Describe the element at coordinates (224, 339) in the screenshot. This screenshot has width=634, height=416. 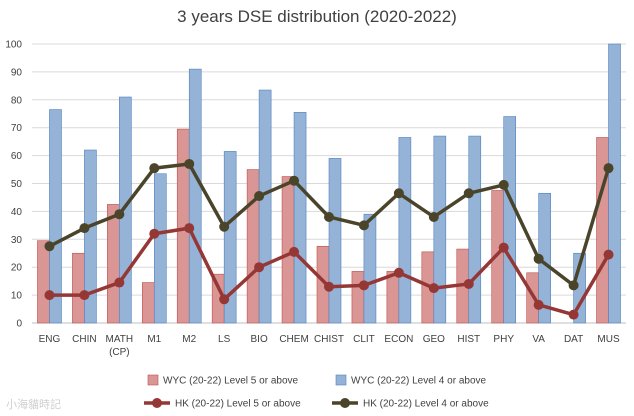
I see `x-tick-label: LS` at that location.